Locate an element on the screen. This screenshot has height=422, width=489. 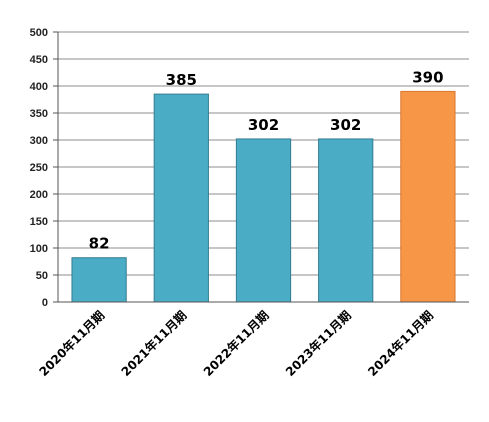
y-tick-label: 150 is located at coordinates (39, 222).